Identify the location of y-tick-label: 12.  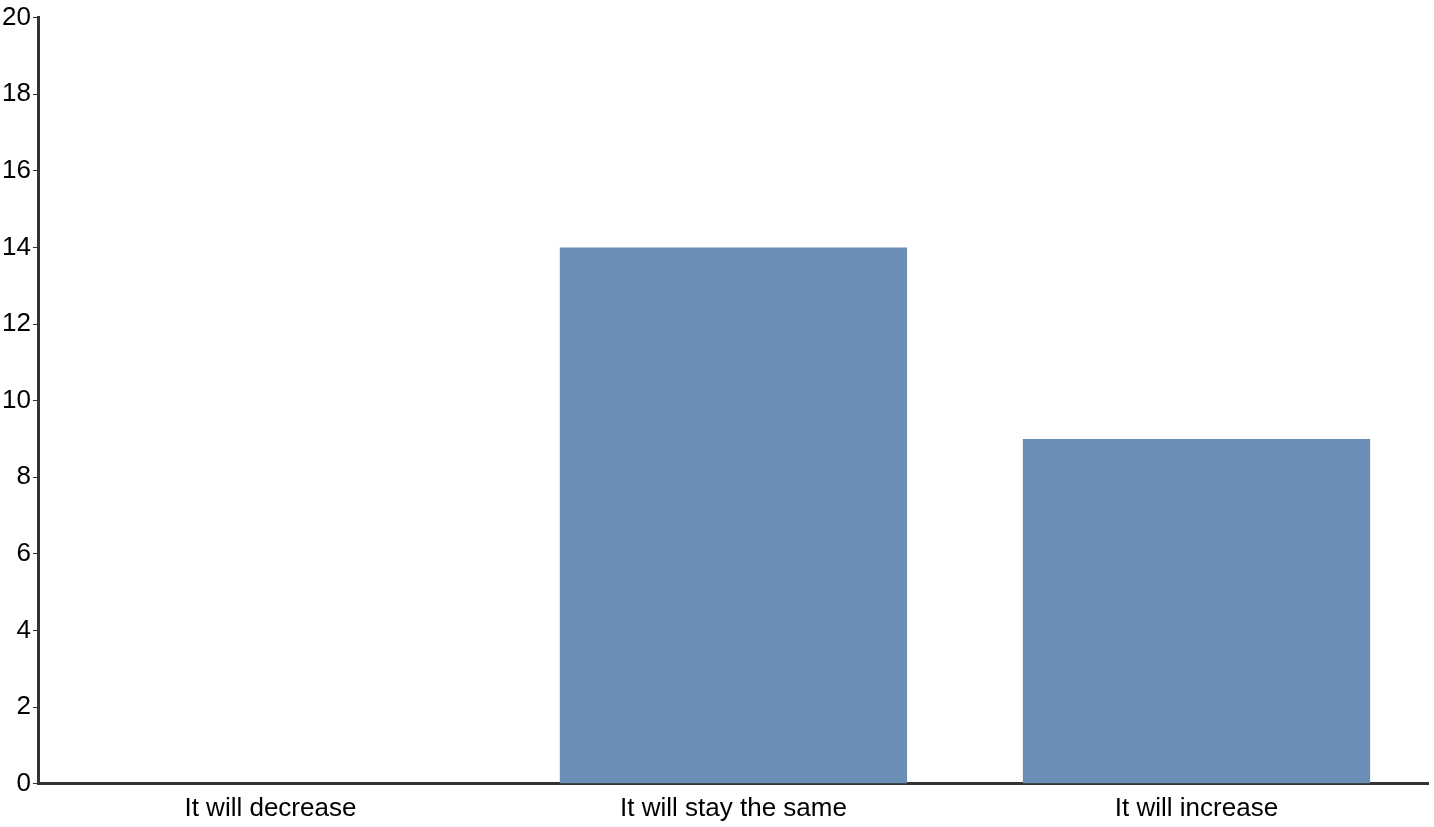
(16, 322).